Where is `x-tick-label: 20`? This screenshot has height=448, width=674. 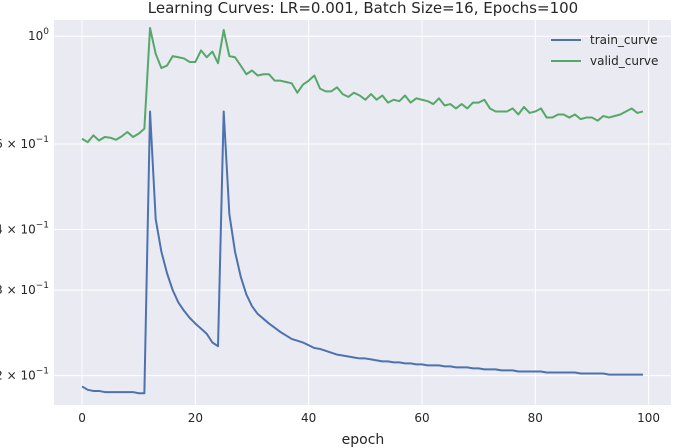 x-tick-label: 20 is located at coordinates (195, 418).